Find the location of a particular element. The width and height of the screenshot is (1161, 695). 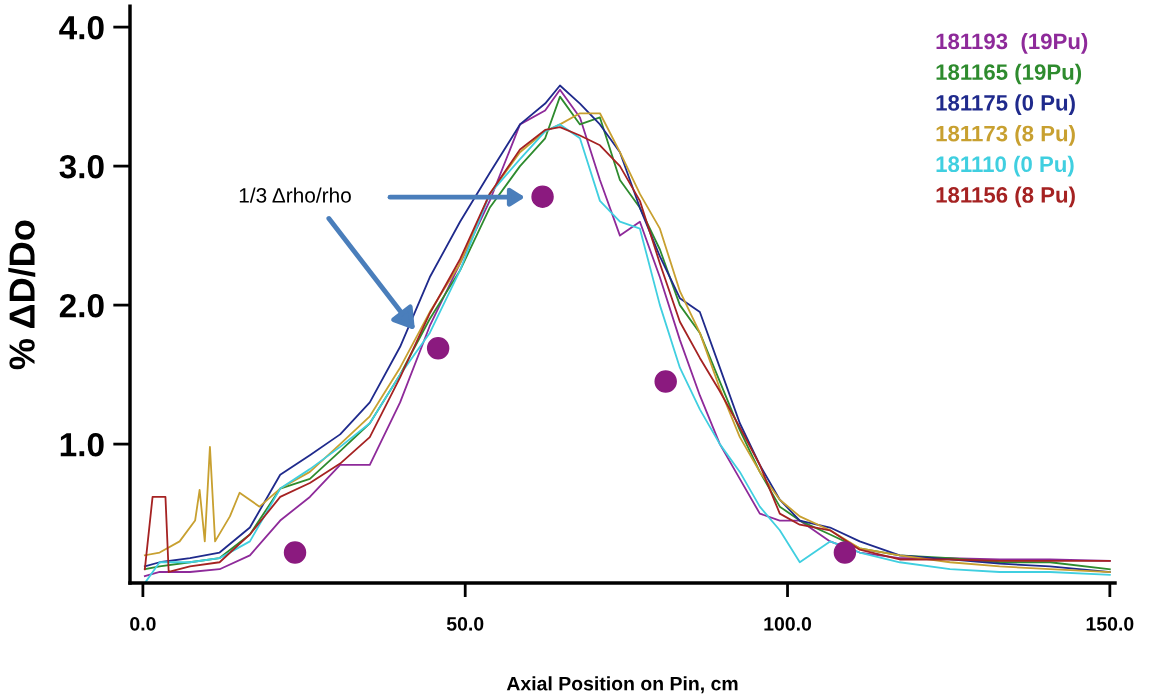

text: 181193 (19Pu) is located at coordinates (1012, 43).